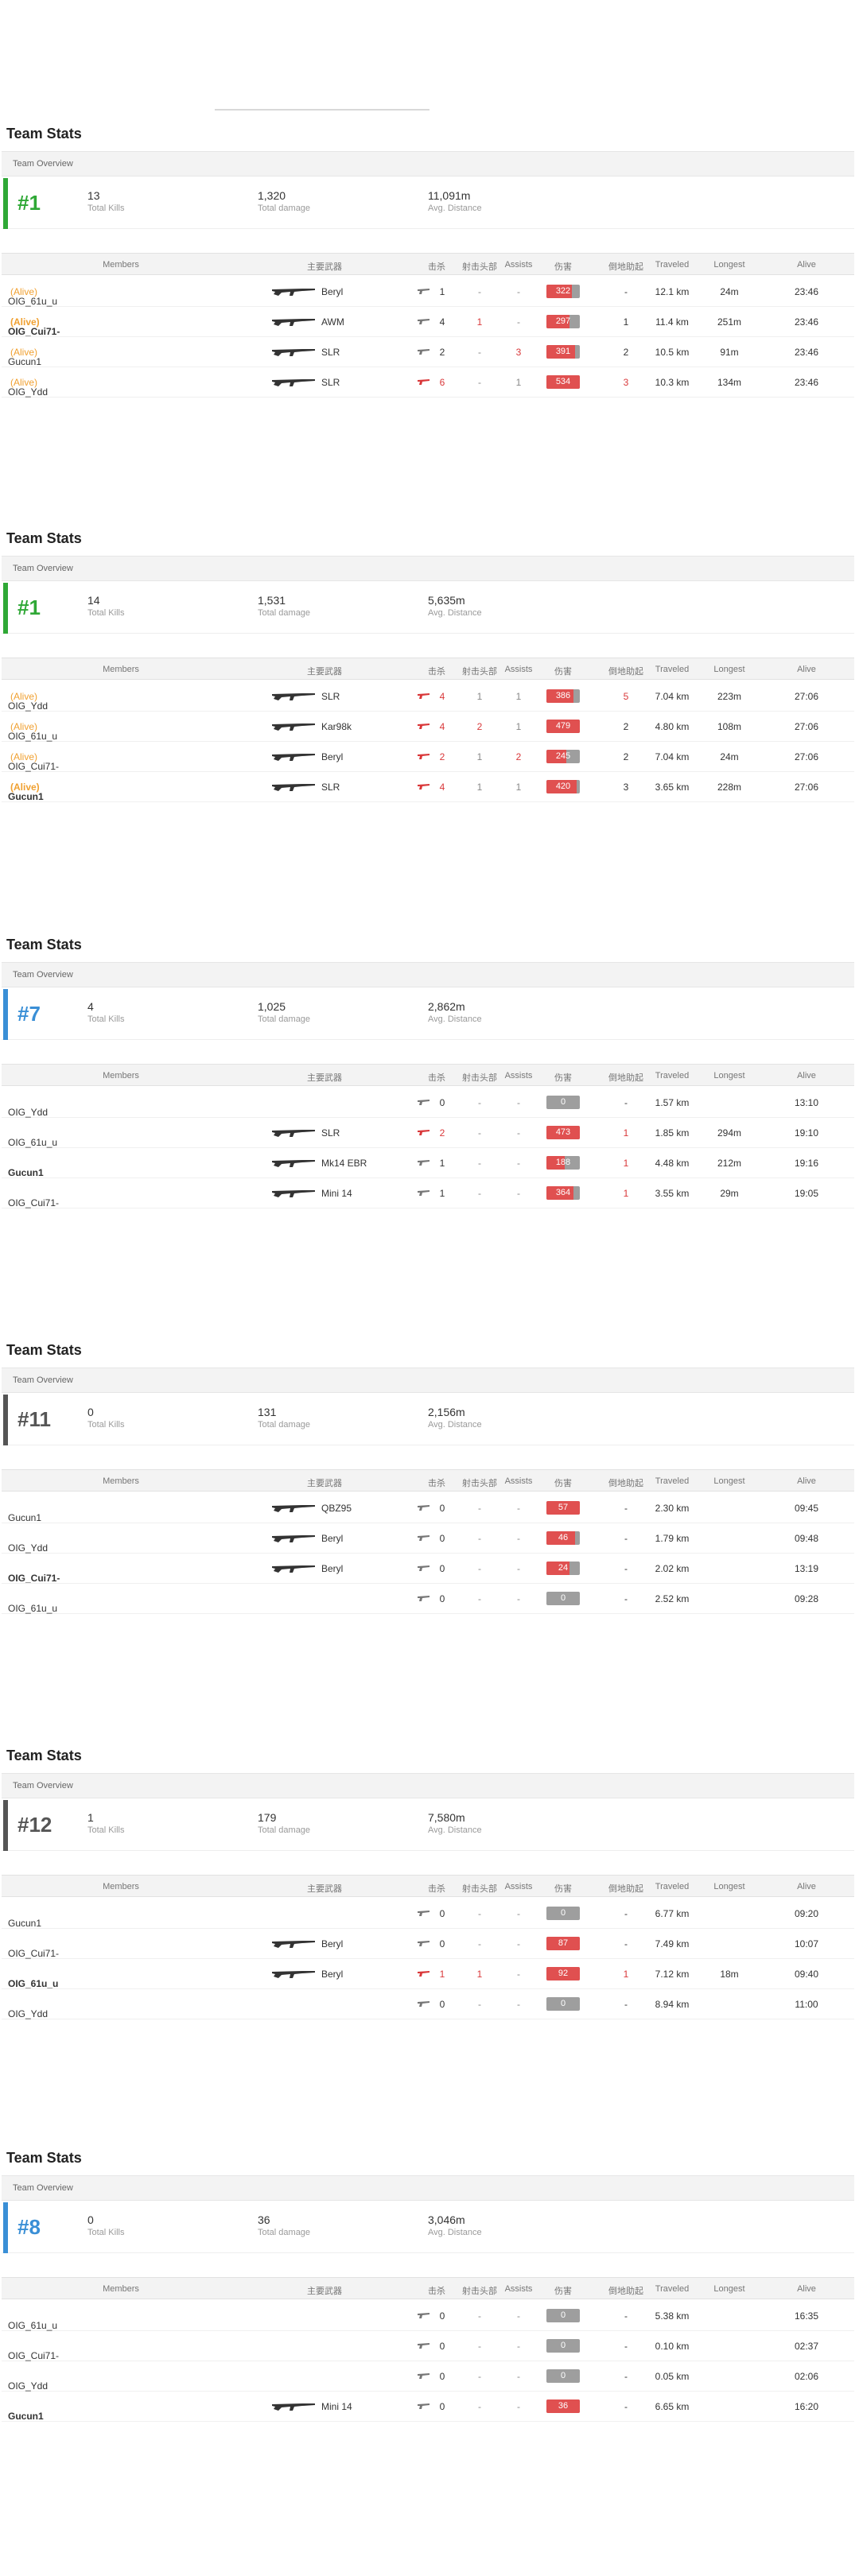  What do you see at coordinates (332, 322) in the screenshot?
I see `weapon-name: AWM` at bounding box center [332, 322].